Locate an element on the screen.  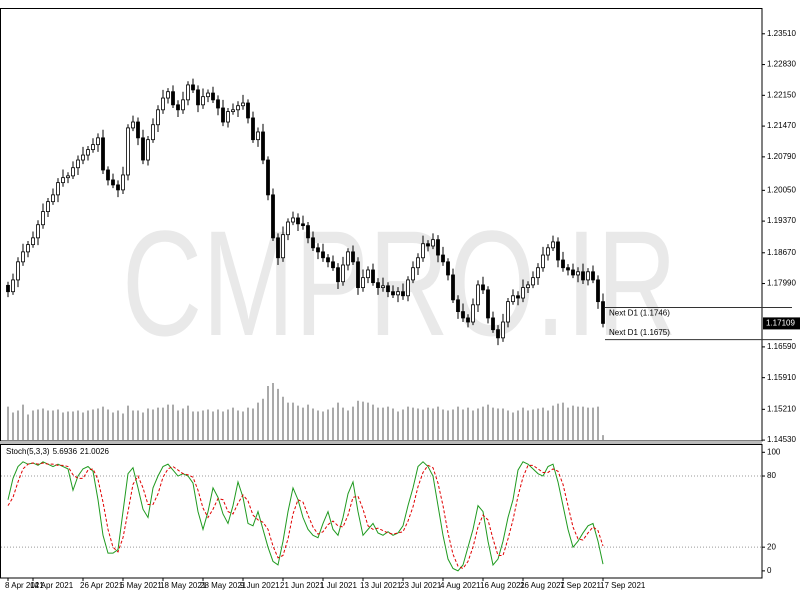
current-price-box is located at coordinates (781, 323).